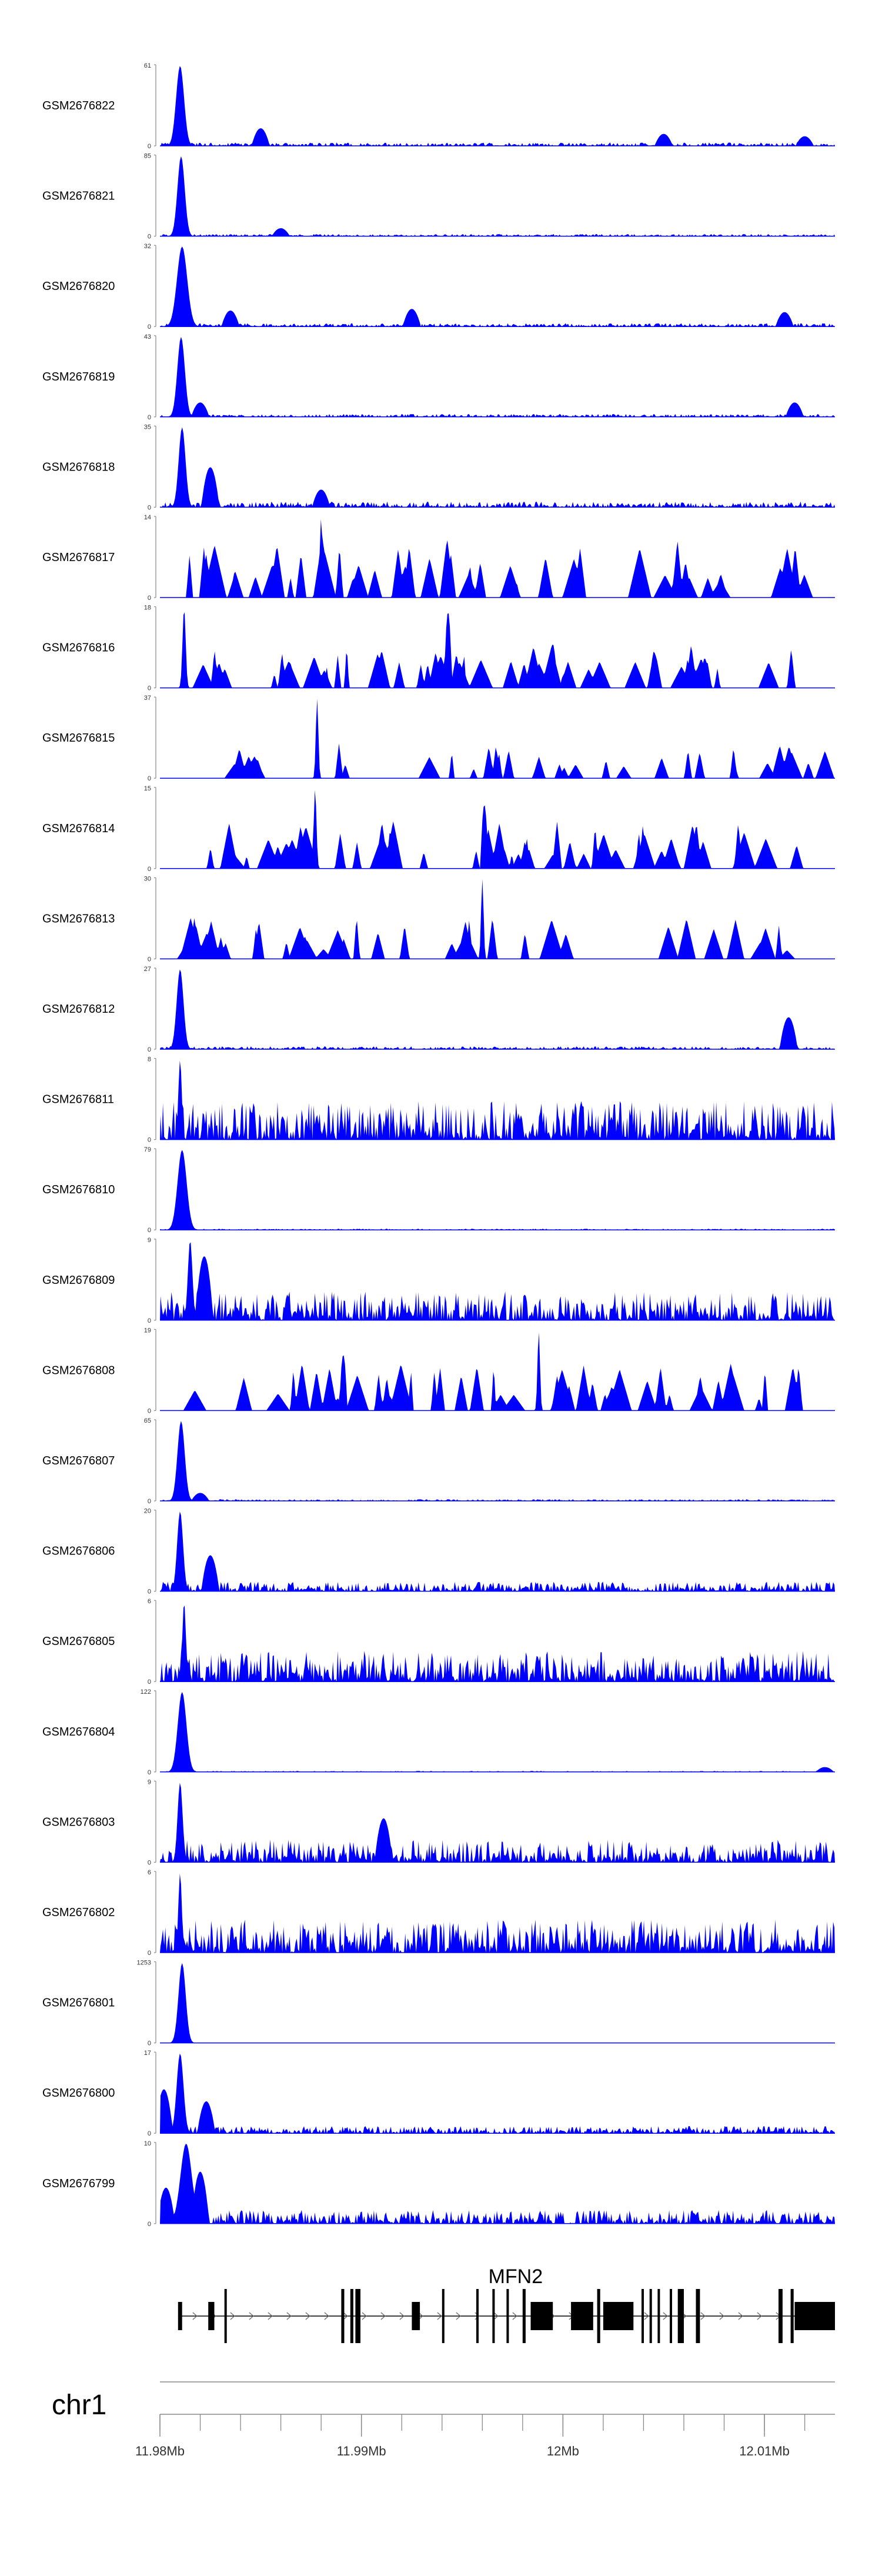 The width and height of the screenshot is (882, 2576). I want to click on track-label: GSM2676812, so click(78, 1009).